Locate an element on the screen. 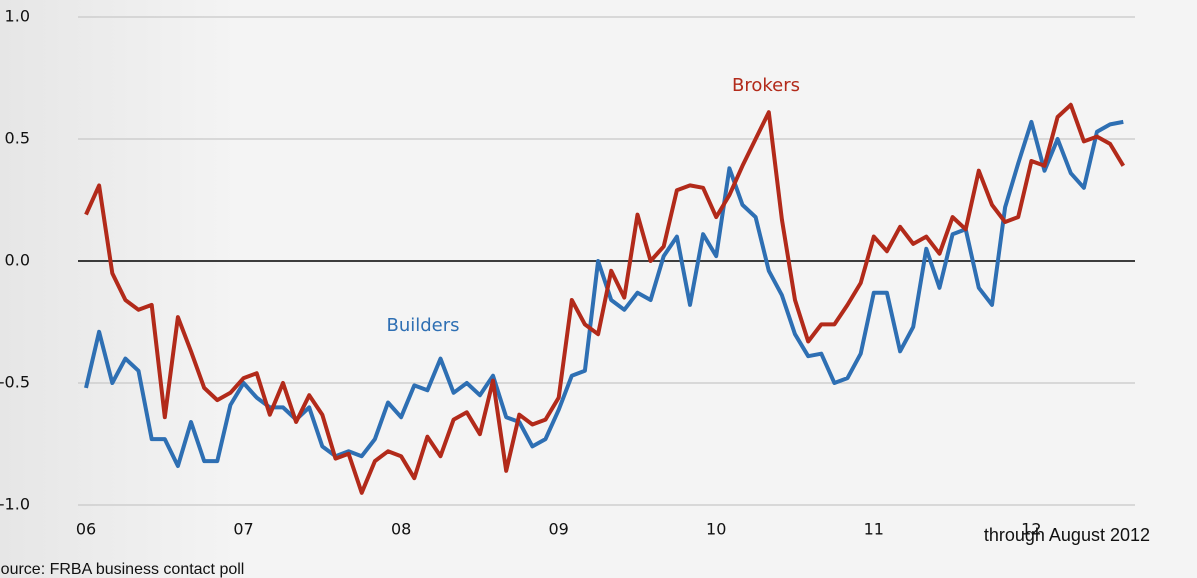 Image resolution: width=1197 pixels, height=578 pixels. x-tick-label: 10 is located at coordinates (716, 529).